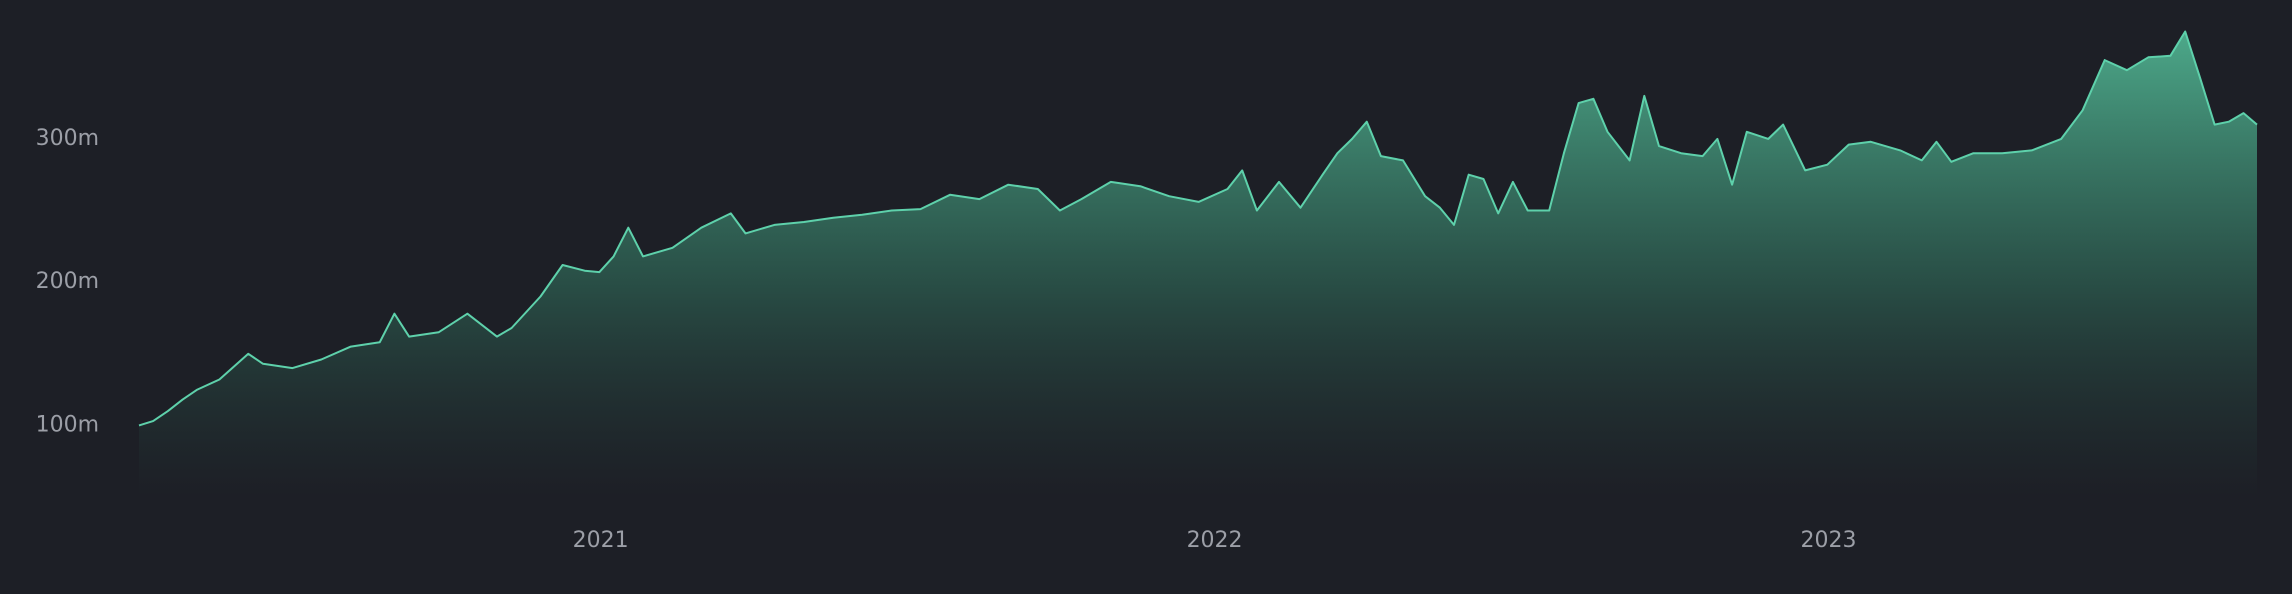 The image size is (2292, 594). I want to click on x-tick-label: 2021, so click(601, 540).